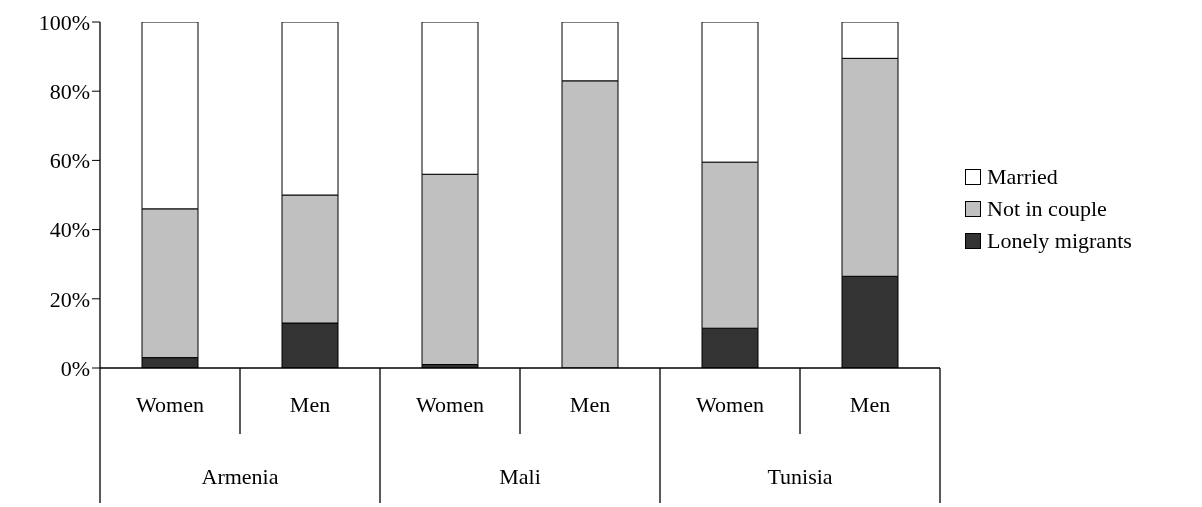 The width and height of the screenshot is (1202, 507). I want to click on y-tick-label: 60%, so click(69, 161).